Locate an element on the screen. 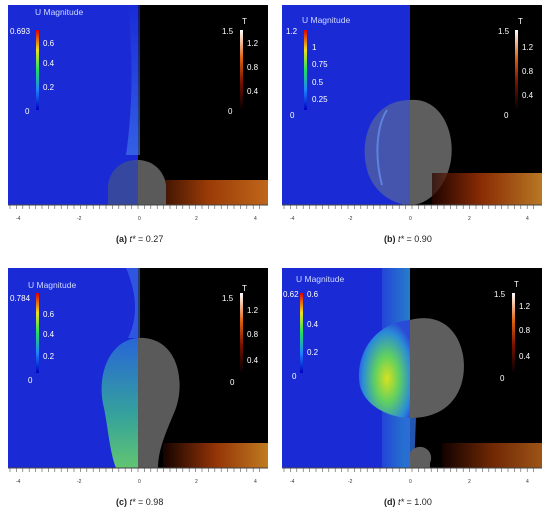 This screenshot has width=550, height=511. panel-c-caption: (c) t* = 0.98 is located at coordinates (139, 502).